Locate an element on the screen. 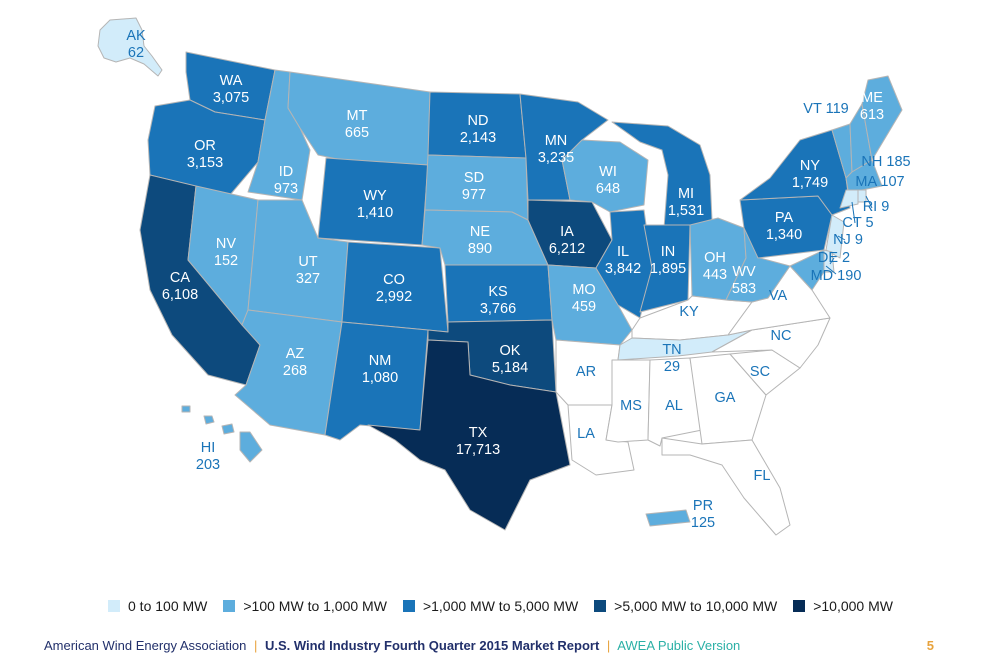 This screenshot has height=665, width=1000. state-label-la: LA is located at coordinates (586, 434).